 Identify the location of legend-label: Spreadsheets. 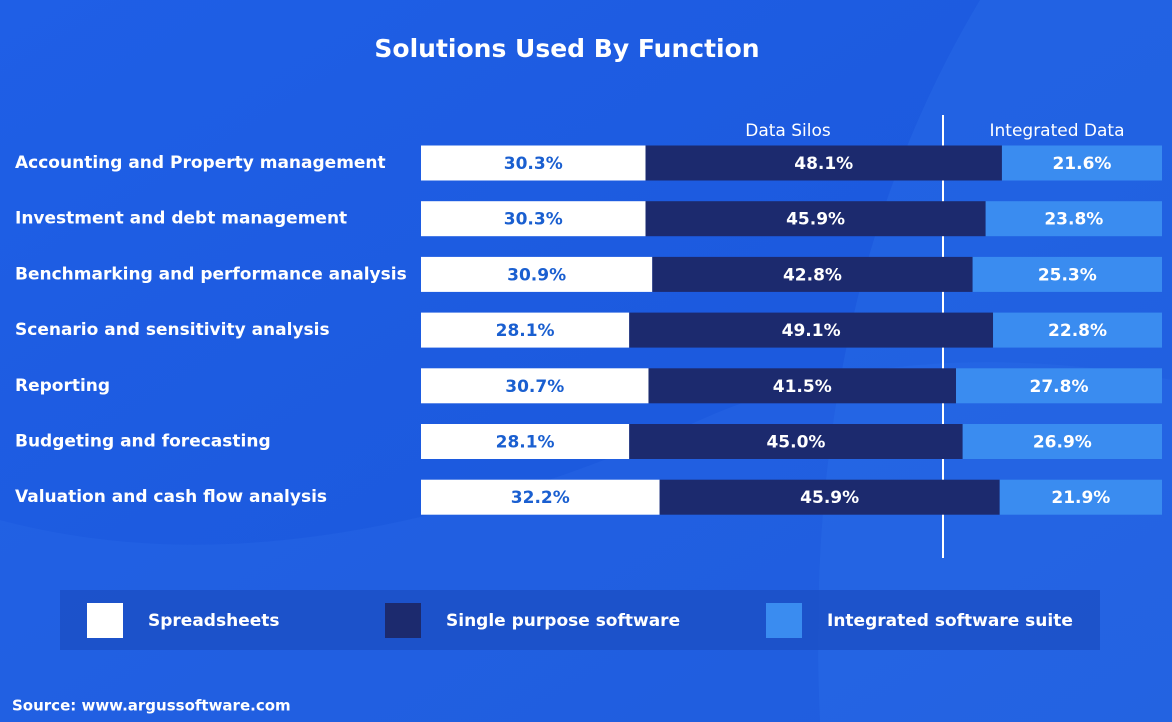
(214, 621).